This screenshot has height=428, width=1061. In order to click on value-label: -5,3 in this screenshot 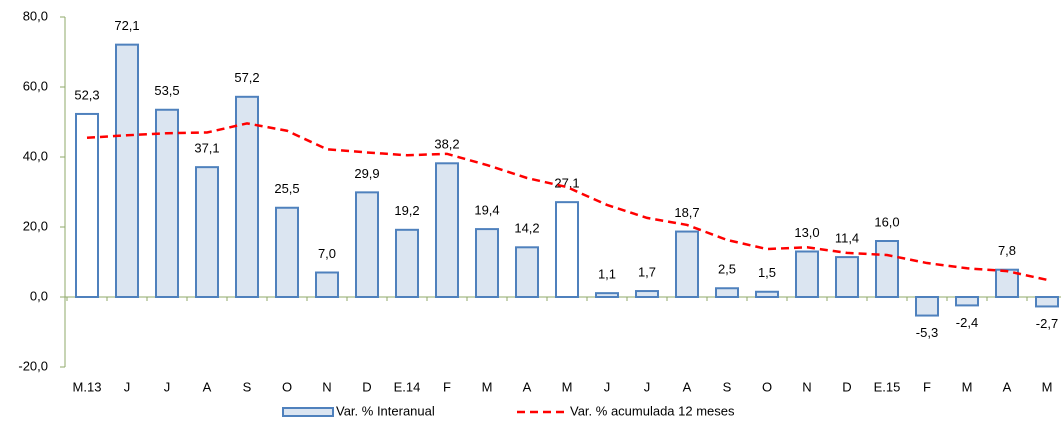, I will do `click(927, 332)`.